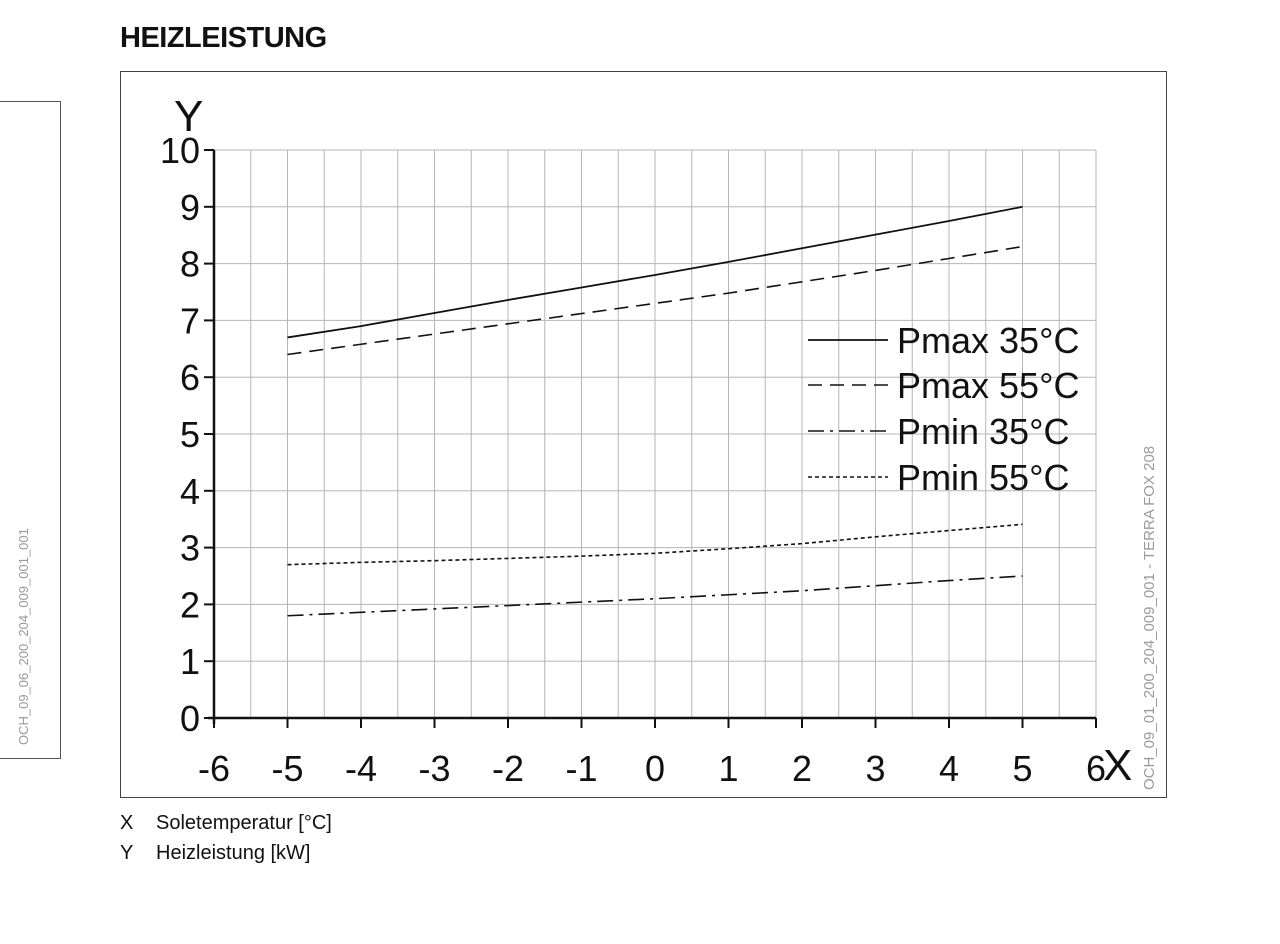 The height and width of the screenshot is (944, 1280). Describe the element at coordinates (875, 768) in the screenshot. I see `x-tick-label: 3` at that location.